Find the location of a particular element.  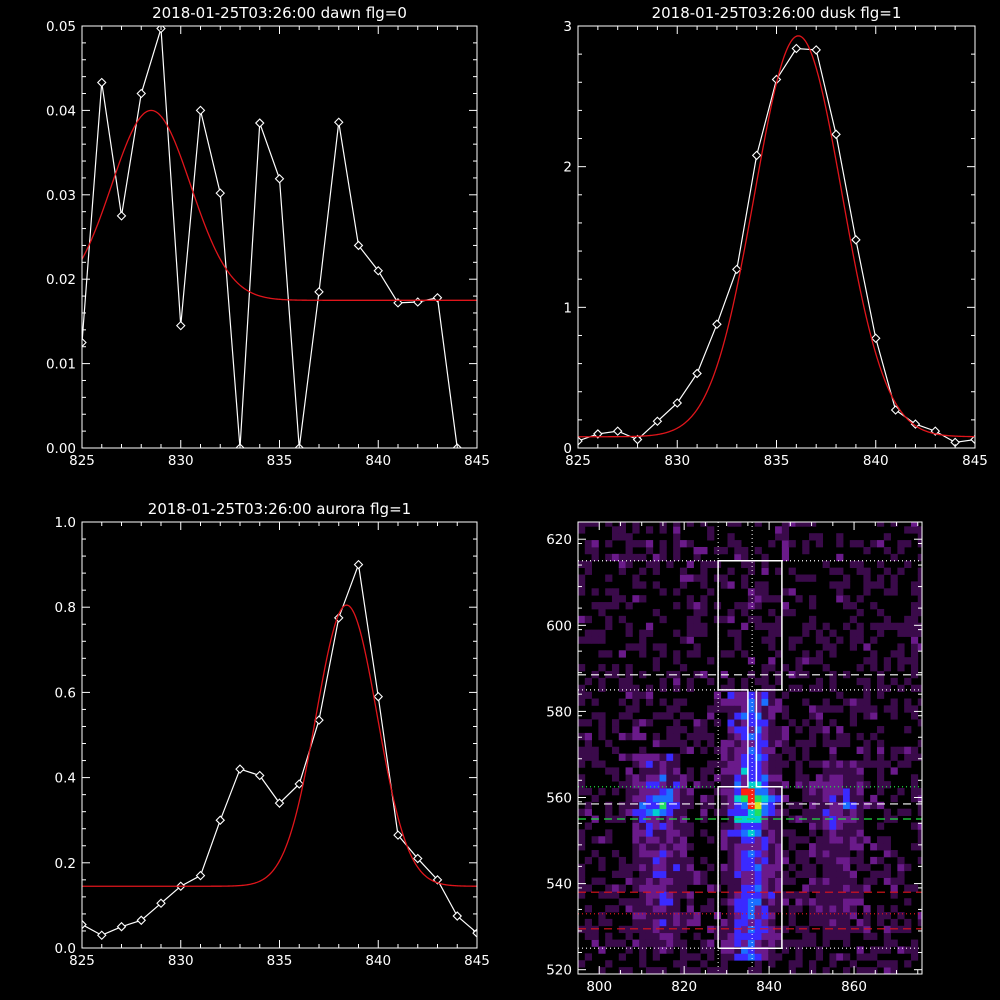

region-outline is located at coordinates (750, 754).